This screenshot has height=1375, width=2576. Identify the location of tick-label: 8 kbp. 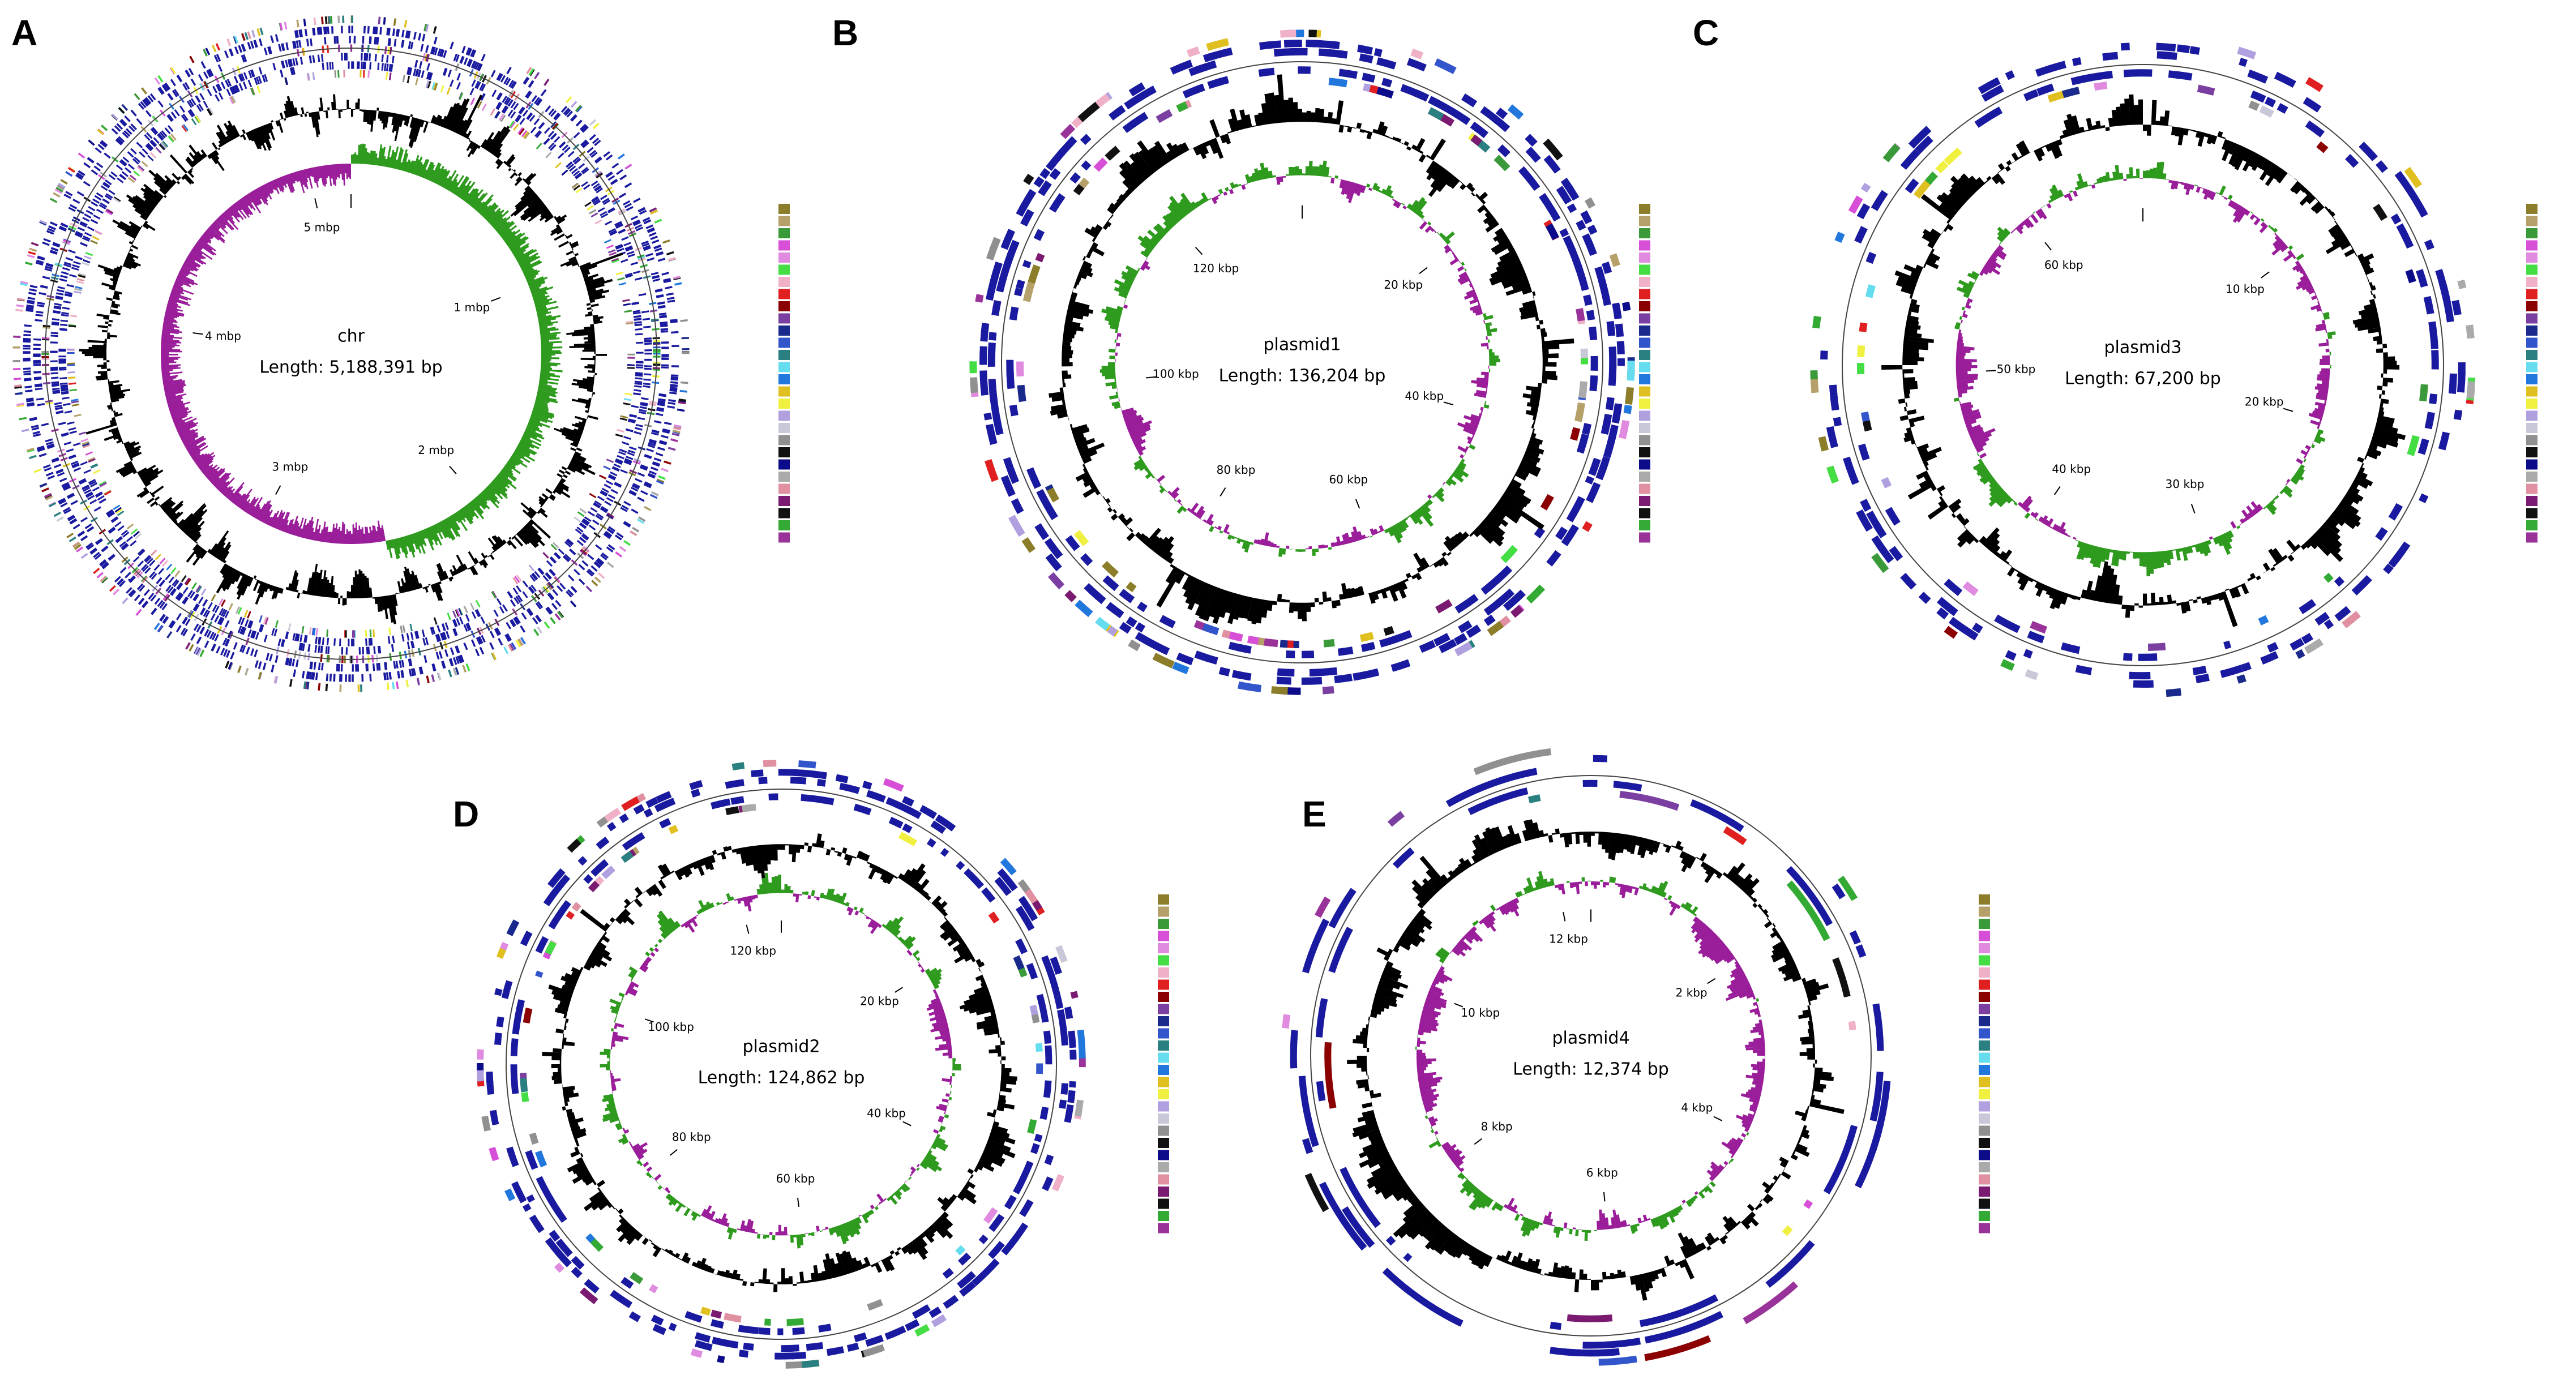
(1497, 1126).